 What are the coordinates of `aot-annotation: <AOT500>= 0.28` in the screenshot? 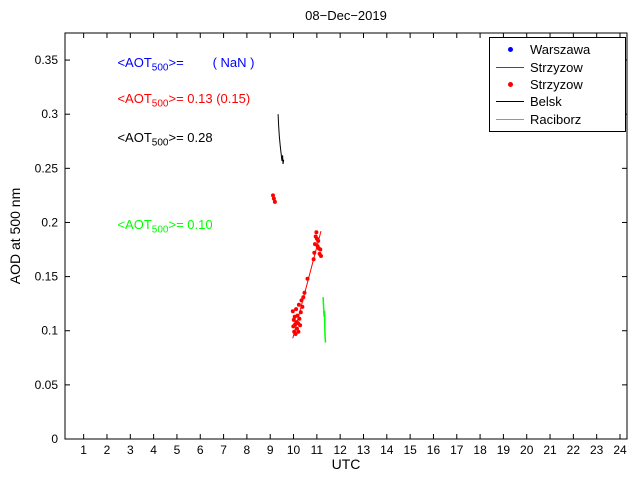 It's located at (165, 139).